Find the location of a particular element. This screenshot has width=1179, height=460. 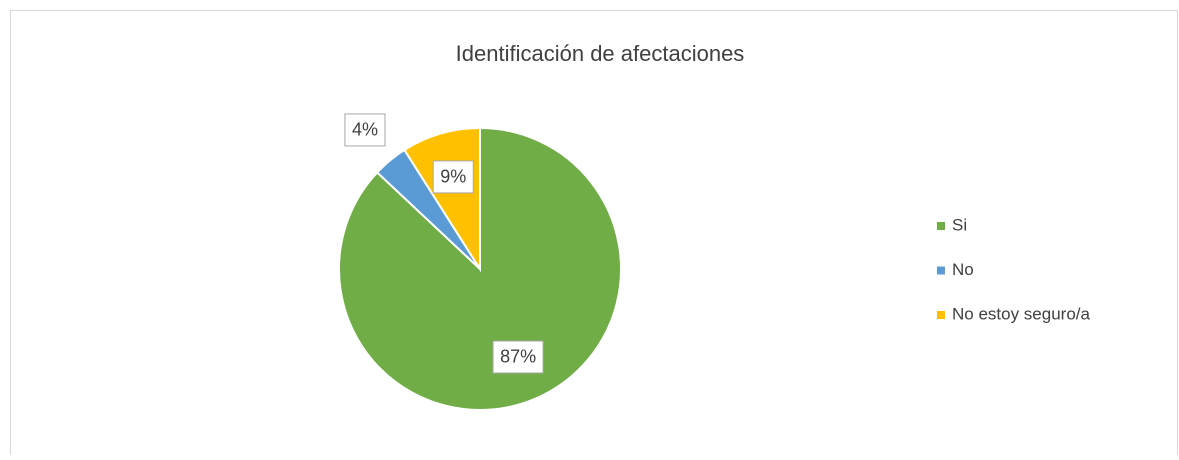

data-label-text: 9% is located at coordinates (453, 177).